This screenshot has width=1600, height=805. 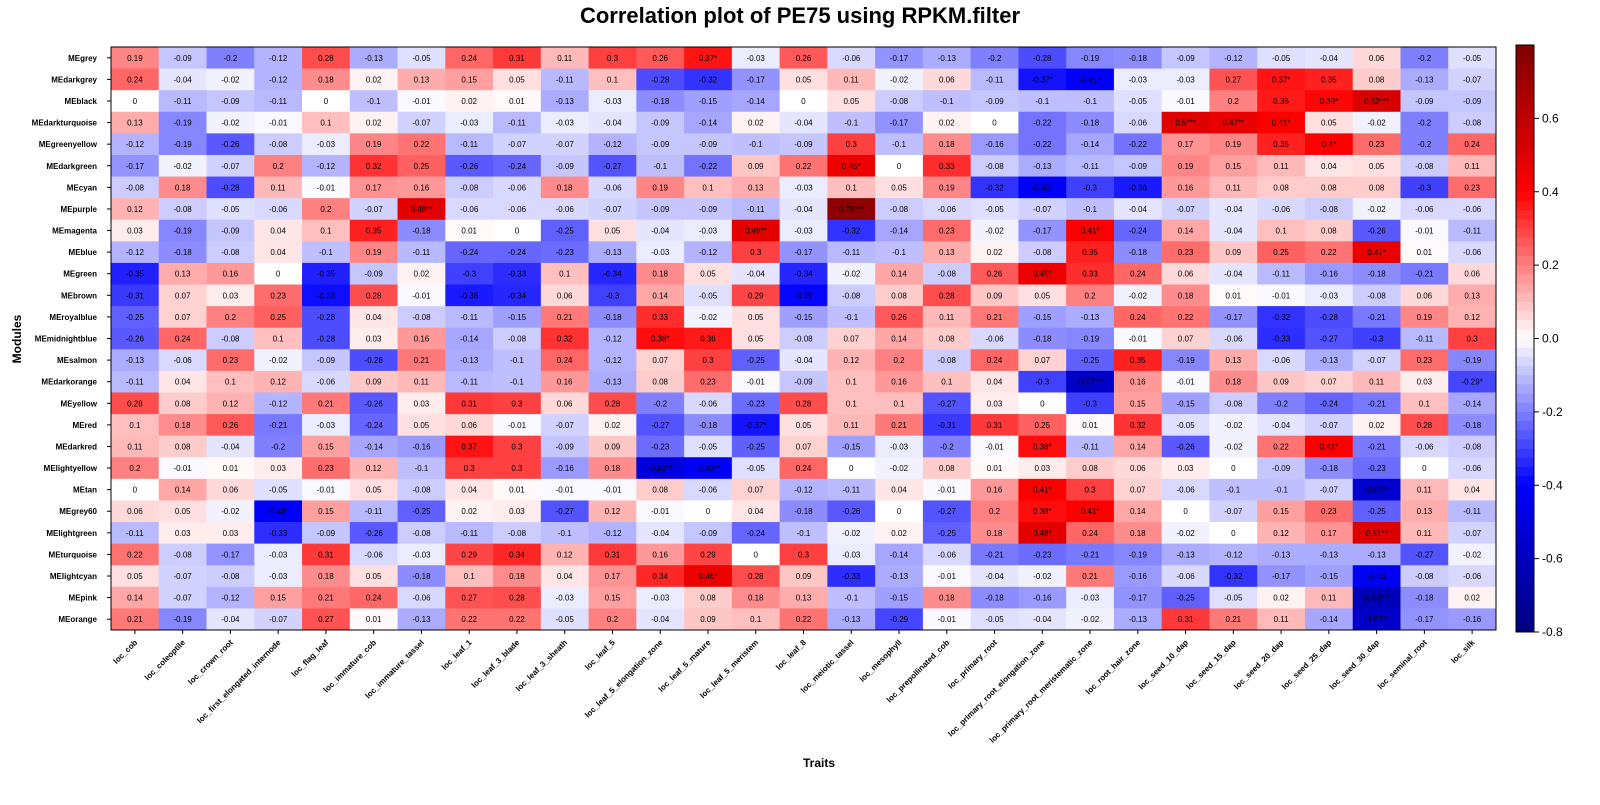 I want to click on cell-value-label: 0.06, so click(x=135, y=511).